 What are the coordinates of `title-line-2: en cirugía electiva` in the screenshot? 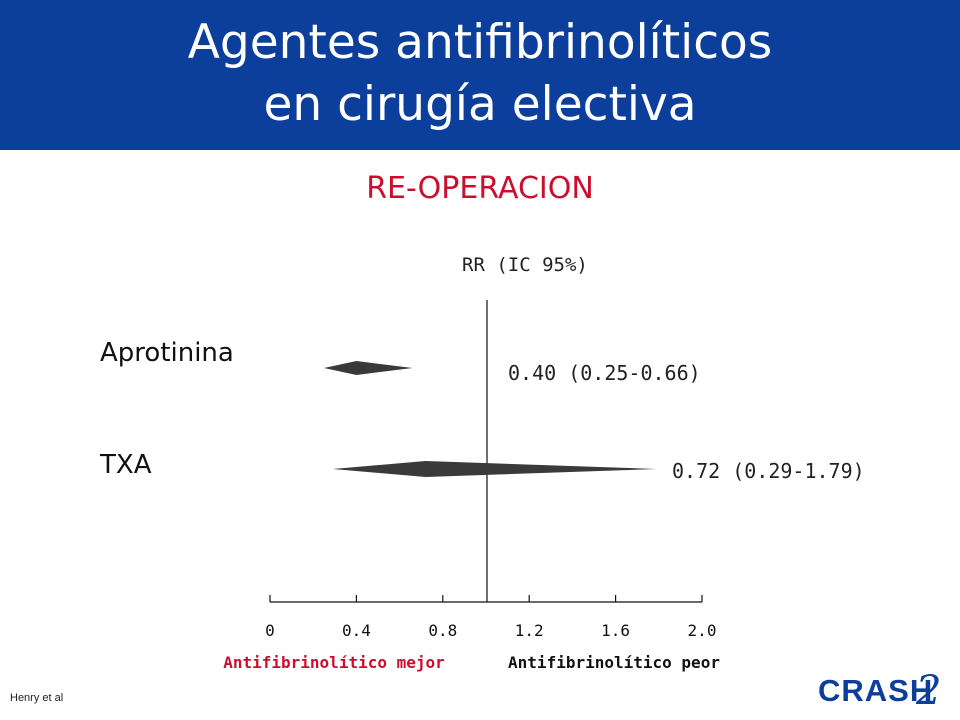 It's located at (480, 104).